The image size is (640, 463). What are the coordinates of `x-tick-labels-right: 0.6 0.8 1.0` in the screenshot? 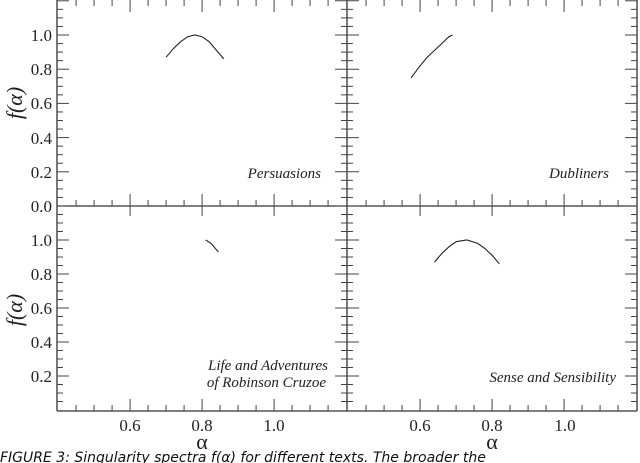 It's located at (492, 425).